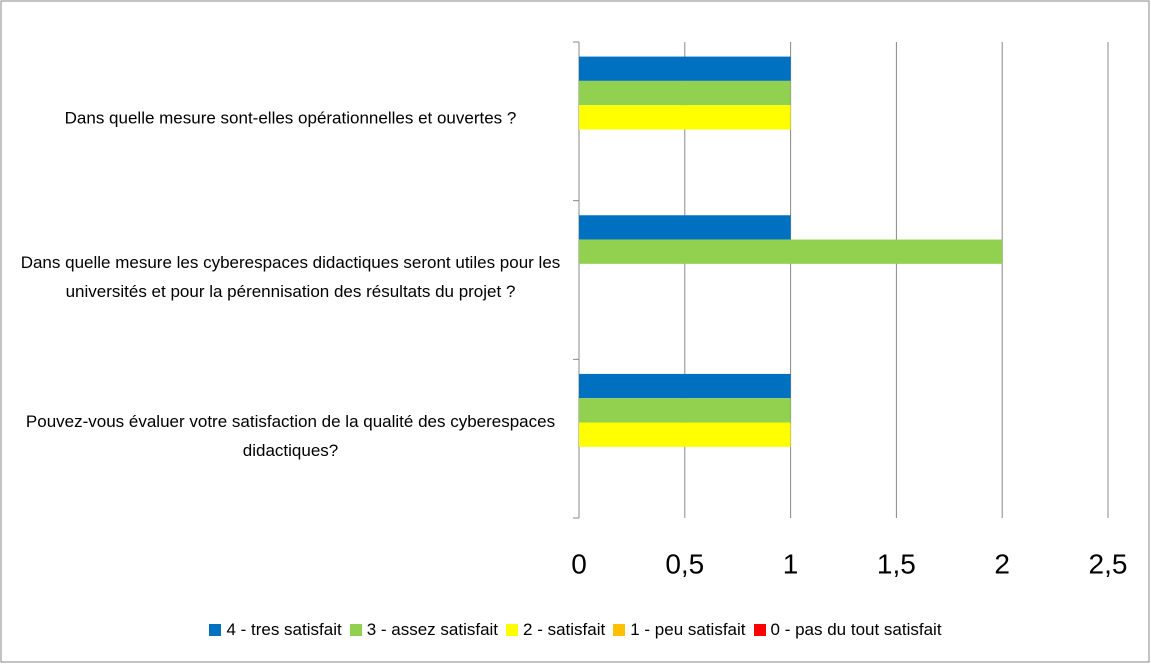  Describe the element at coordinates (564, 629) in the screenshot. I see `legend-label: 2 - satisfait` at that location.